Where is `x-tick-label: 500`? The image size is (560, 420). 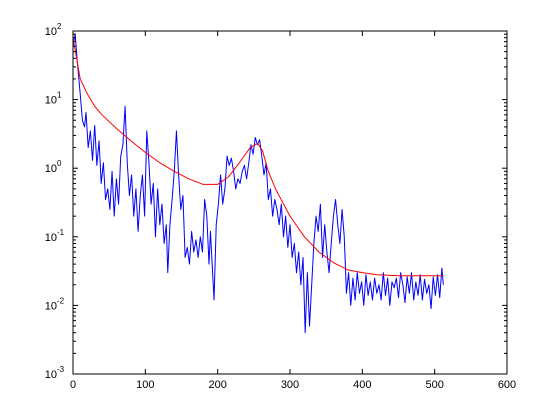 x-tick-label: 500 is located at coordinates (434, 385).